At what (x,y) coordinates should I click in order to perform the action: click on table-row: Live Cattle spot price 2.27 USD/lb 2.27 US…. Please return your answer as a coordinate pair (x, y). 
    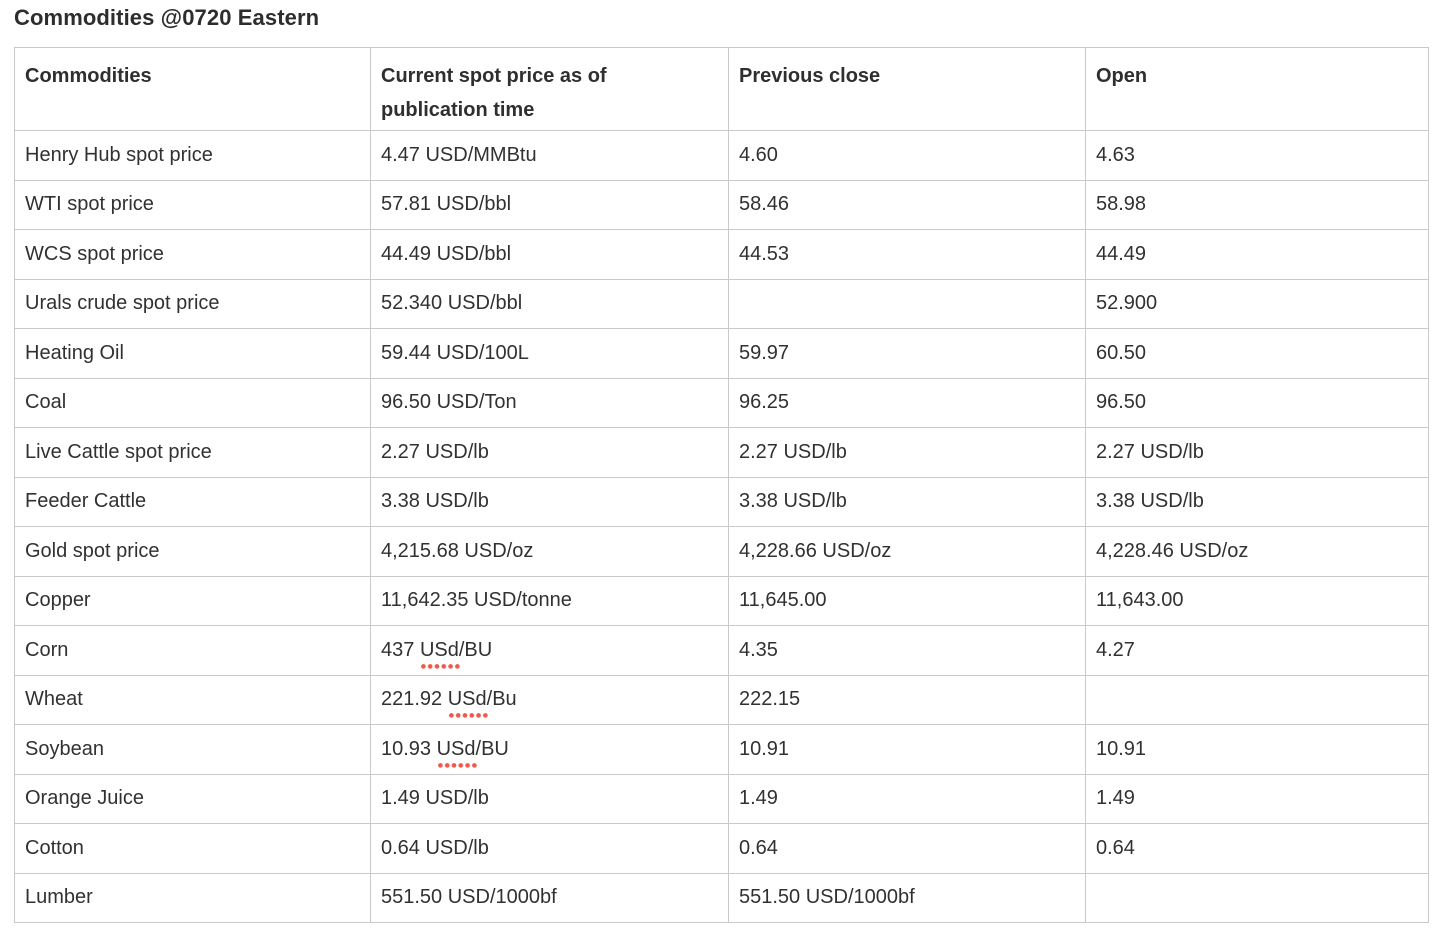
    Looking at the image, I should click on (721, 452).